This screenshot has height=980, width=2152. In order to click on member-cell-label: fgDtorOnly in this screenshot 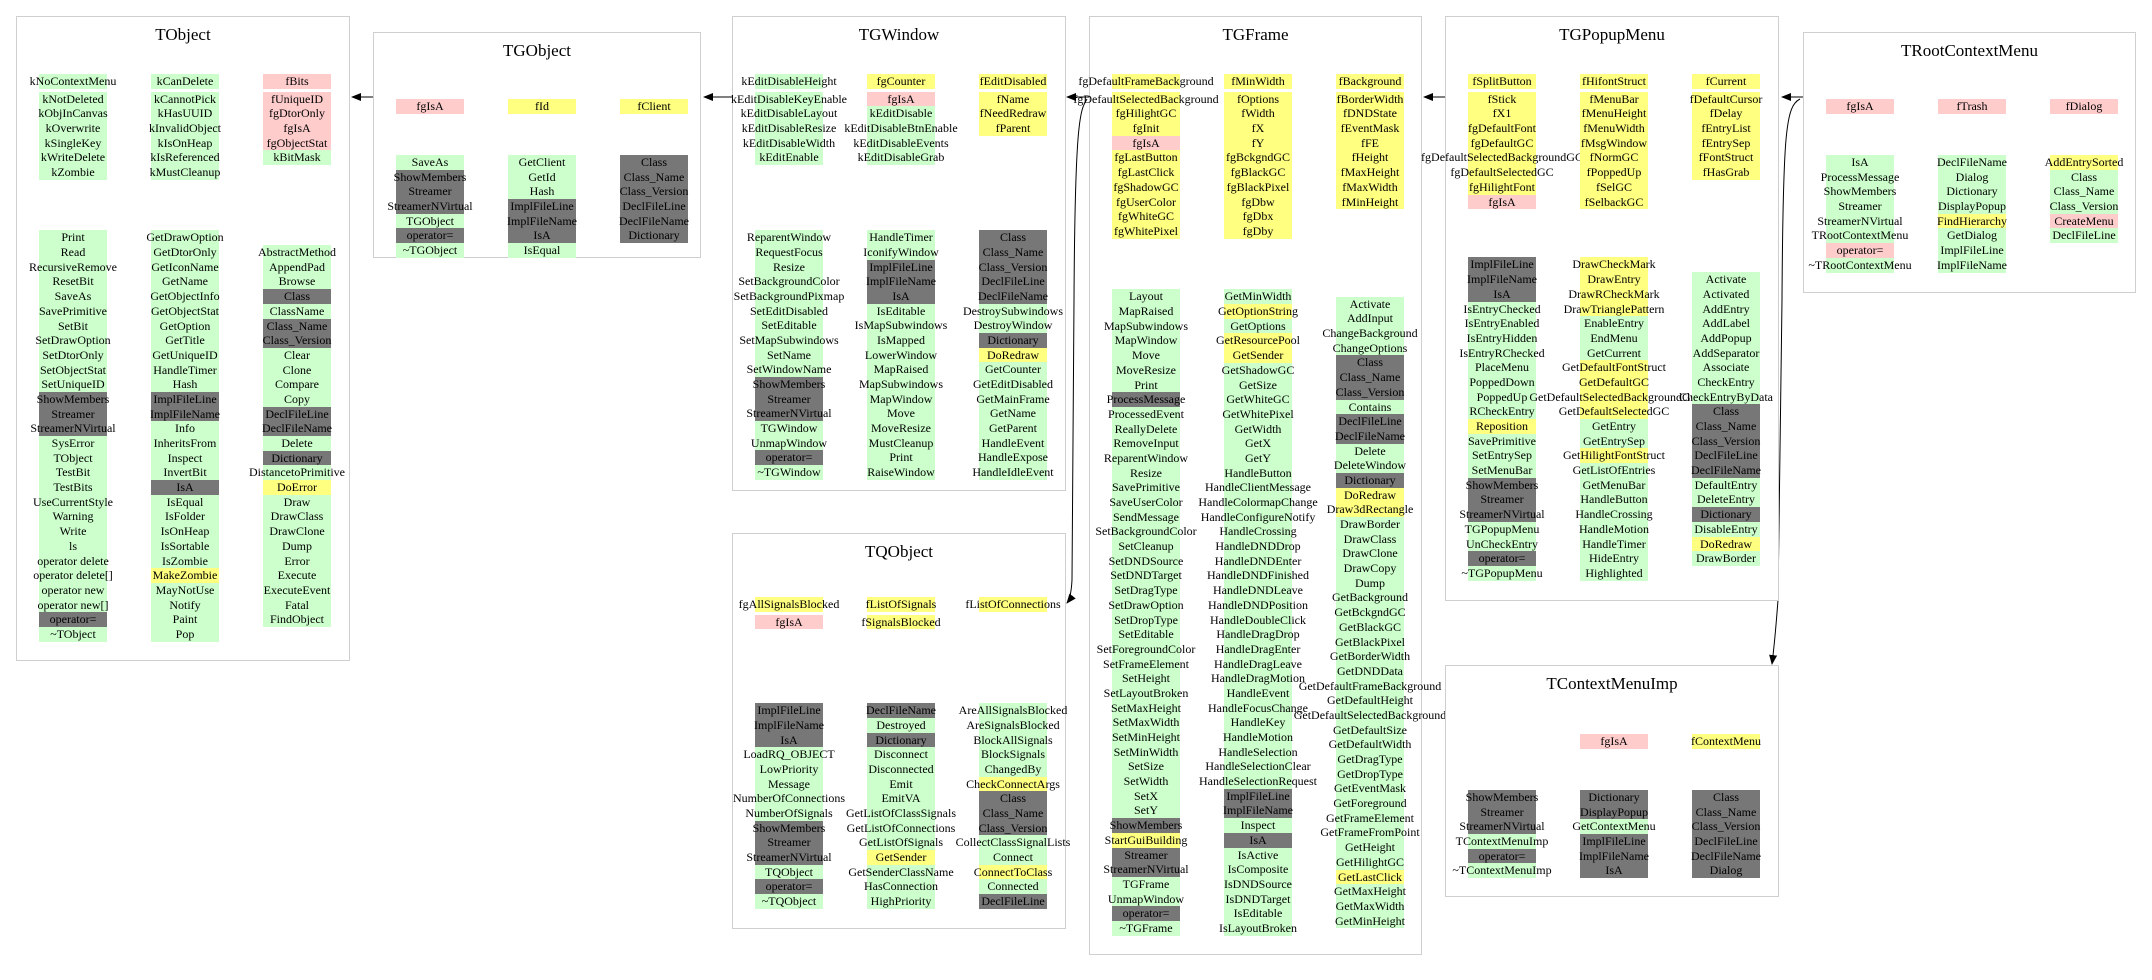, I will do `click(297, 113)`.